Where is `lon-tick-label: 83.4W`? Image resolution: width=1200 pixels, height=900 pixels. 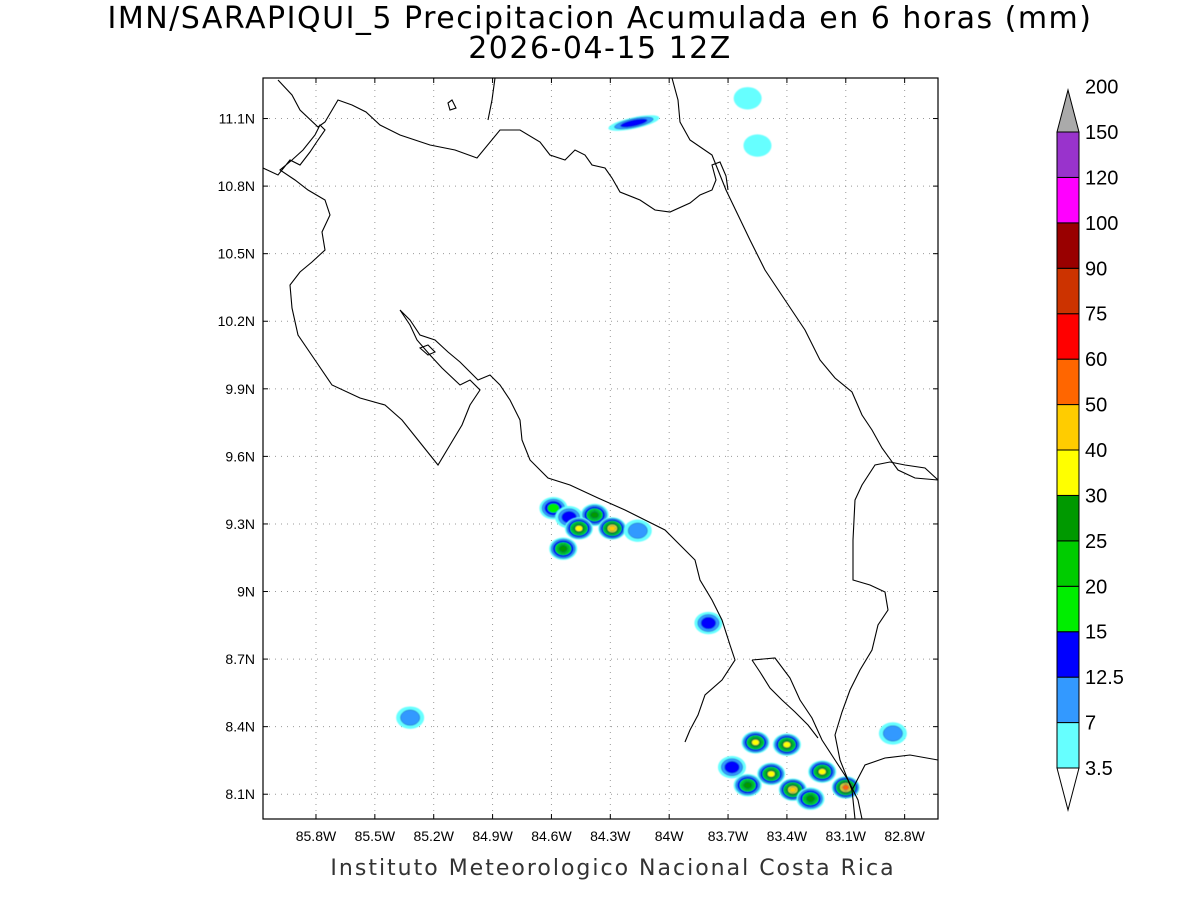
lon-tick-label: 83.4W is located at coordinates (787, 836).